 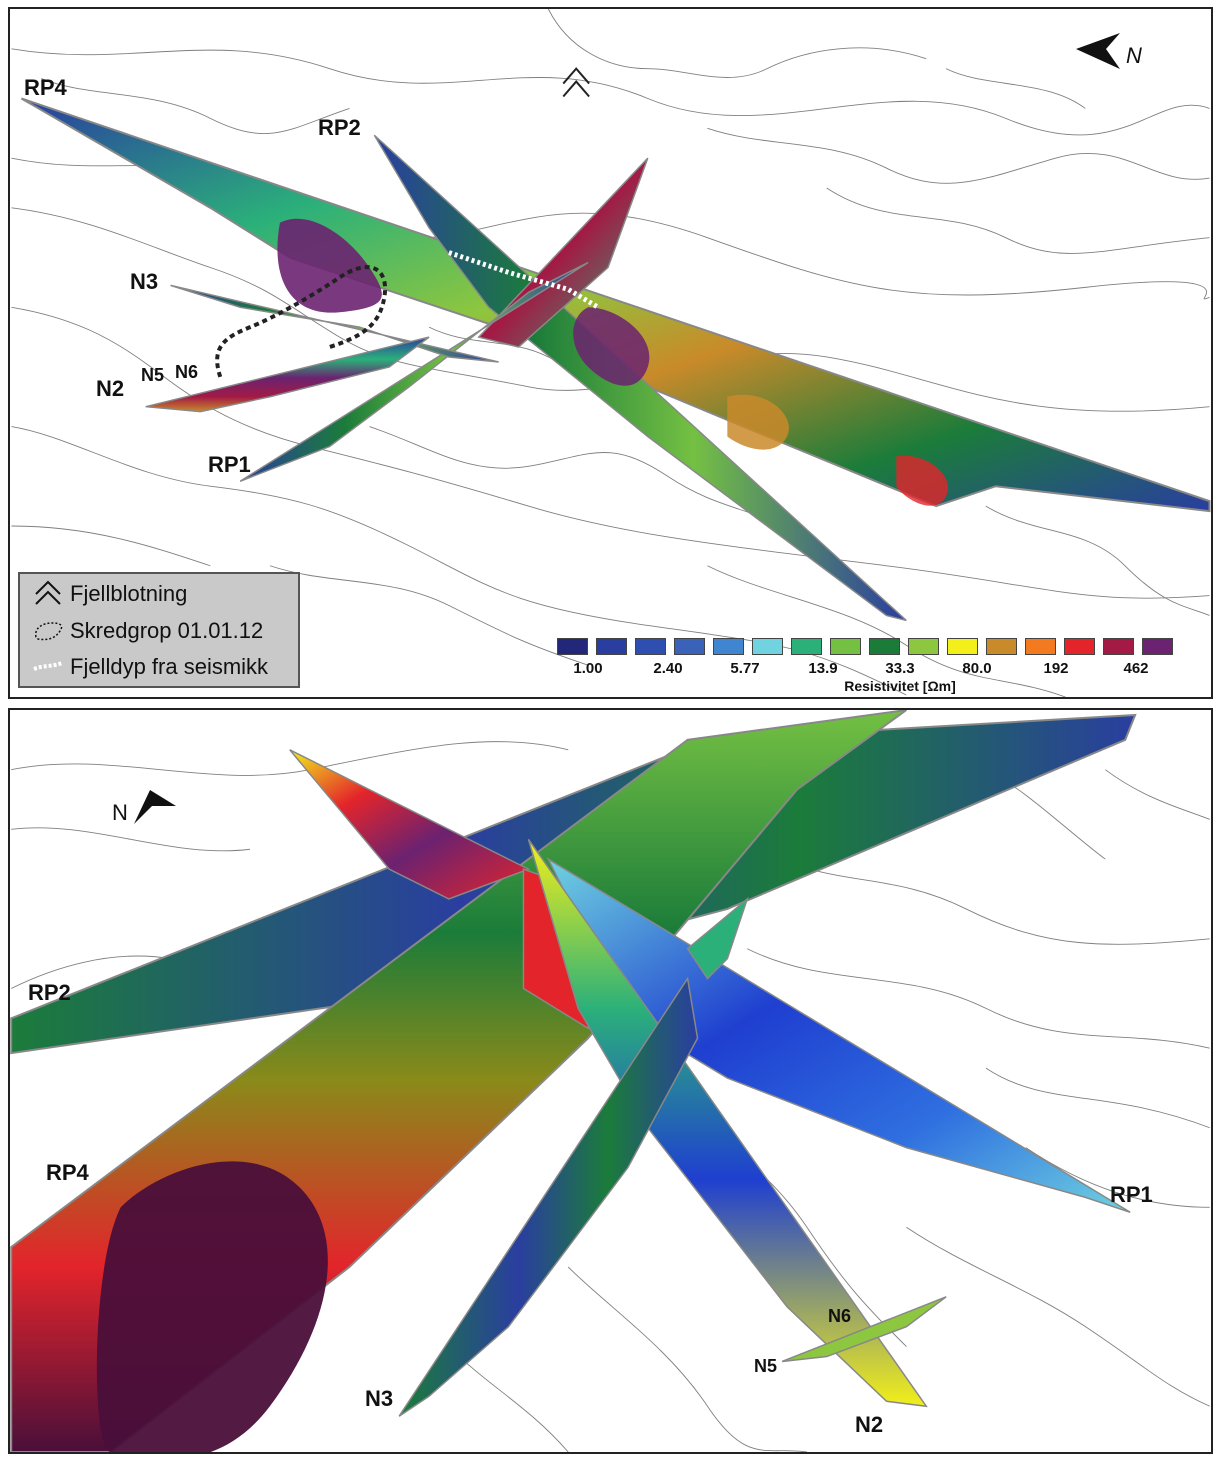 I want to click on legend-label-outcrop: Fjellblotning, so click(x=129, y=593).